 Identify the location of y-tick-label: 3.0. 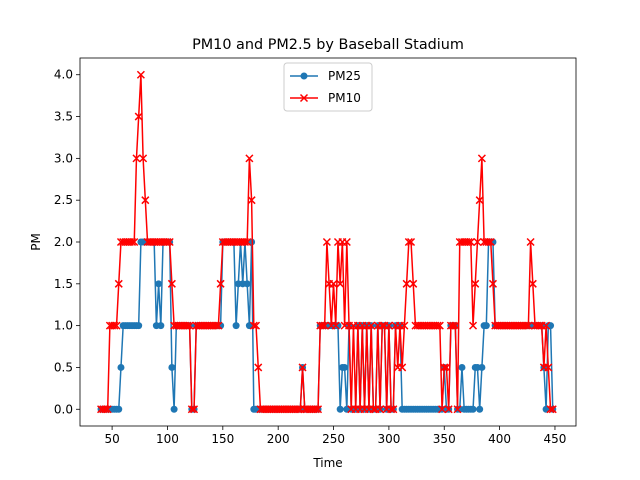
(63, 158).